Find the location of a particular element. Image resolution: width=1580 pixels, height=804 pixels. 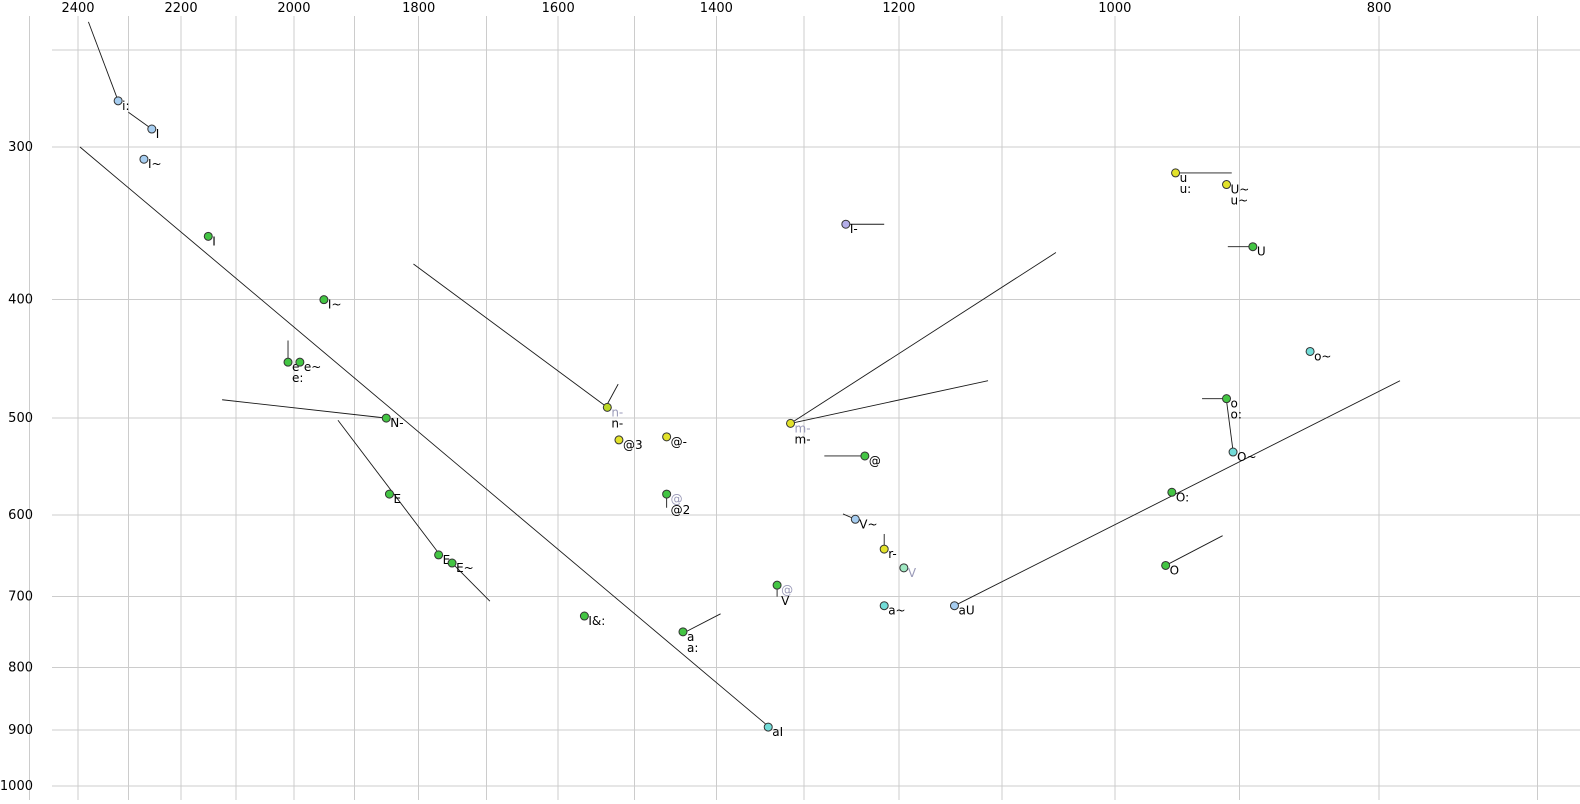

vowel-point-gray-label: n- is located at coordinates (617, 412).